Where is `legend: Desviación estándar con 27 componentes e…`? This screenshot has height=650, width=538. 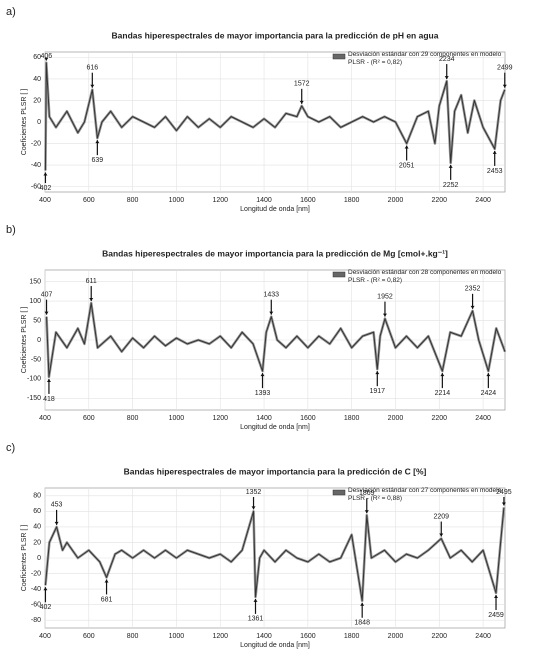 legend: Desviación estándar con 27 componentes e… is located at coordinates (424, 494).